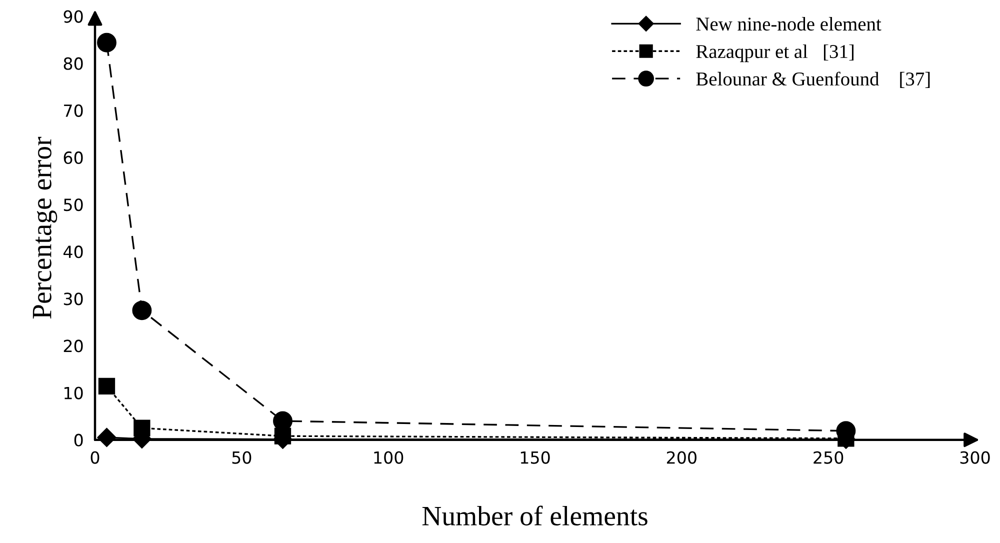  I want to click on y-tick-label: 50, so click(73, 205).